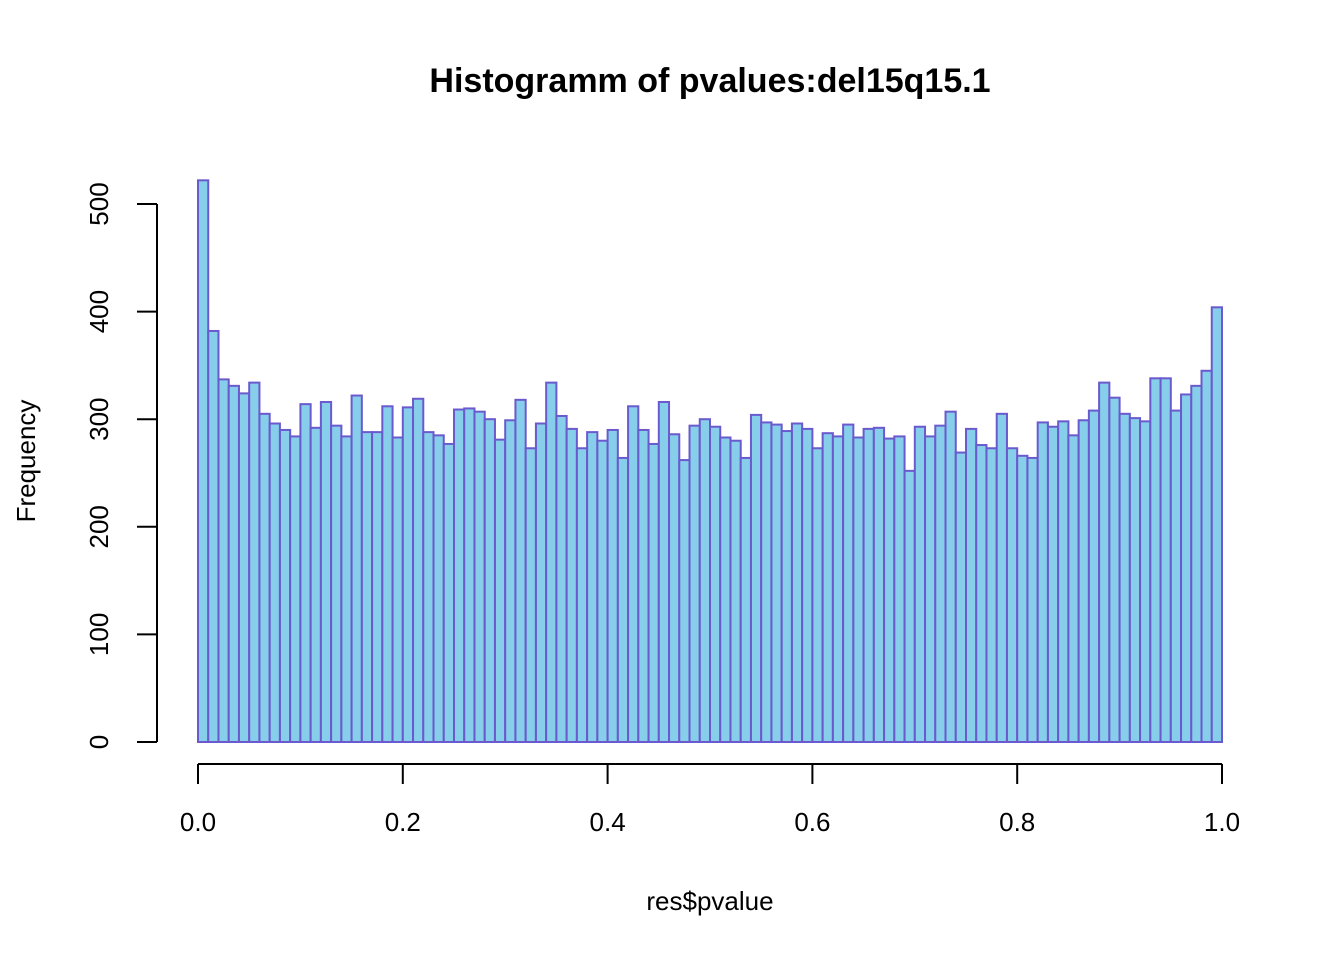 This screenshot has width=1344, height=960. I want to click on y-axis: 0 100 200 300 400 500, so click(121, 465).